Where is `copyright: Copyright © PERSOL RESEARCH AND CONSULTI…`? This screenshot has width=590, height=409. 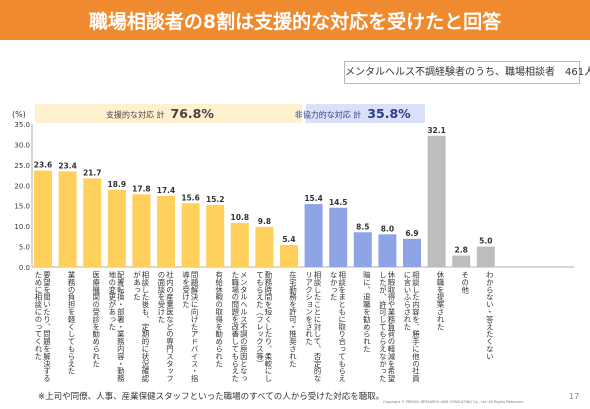
copyright: Copyright © PERSOL RESEARCH AND CONSULTI… is located at coordinates (453, 402).